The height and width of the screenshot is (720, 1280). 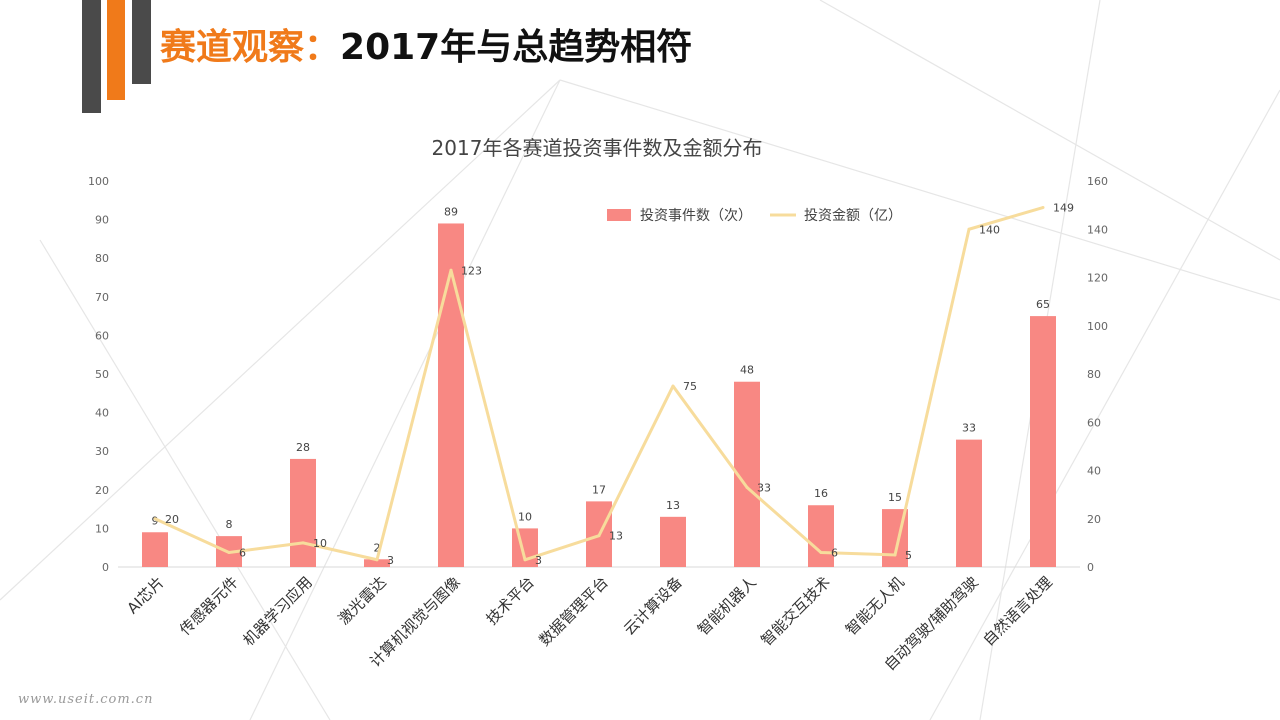 What do you see at coordinates (362, 600) in the screenshot?
I see `x-tick-label: 激光雷达` at bounding box center [362, 600].